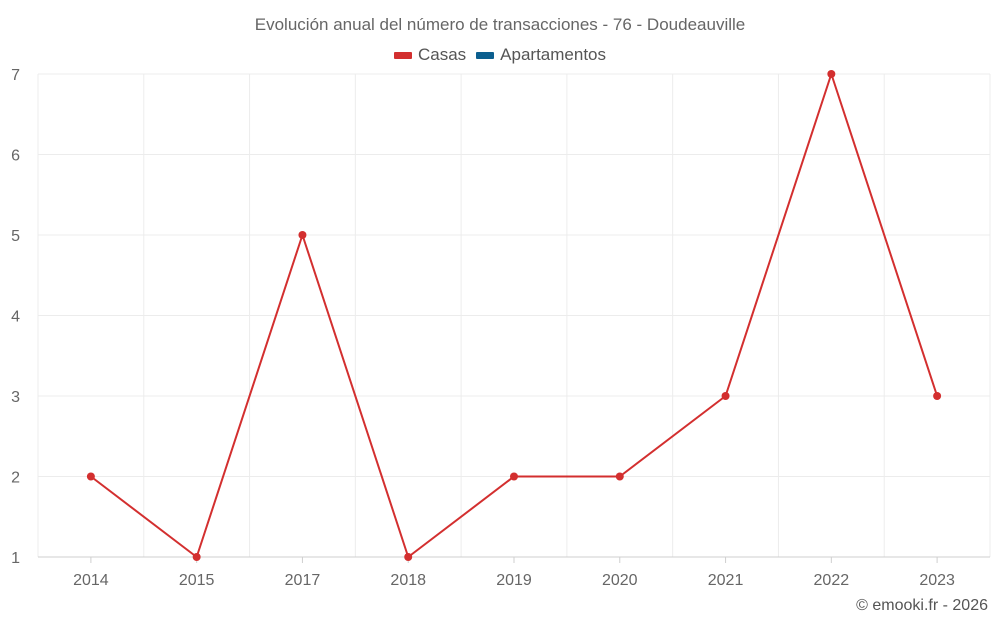 The image size is (1000, 625). I want to click on x-tick-label: 2022, so click(832, 580).